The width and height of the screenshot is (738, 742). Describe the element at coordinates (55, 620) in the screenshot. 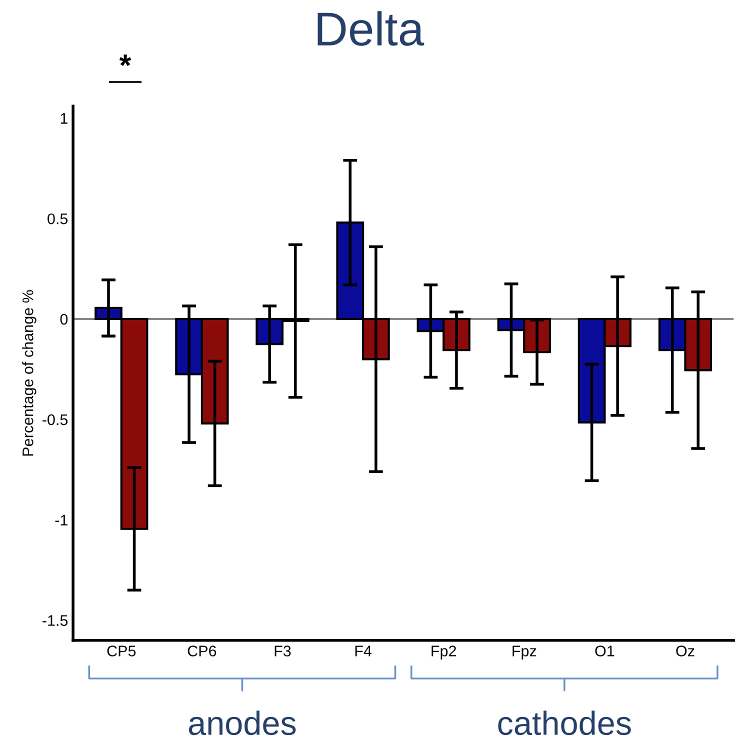

I see `y-tick-label: -1.5` at that location.